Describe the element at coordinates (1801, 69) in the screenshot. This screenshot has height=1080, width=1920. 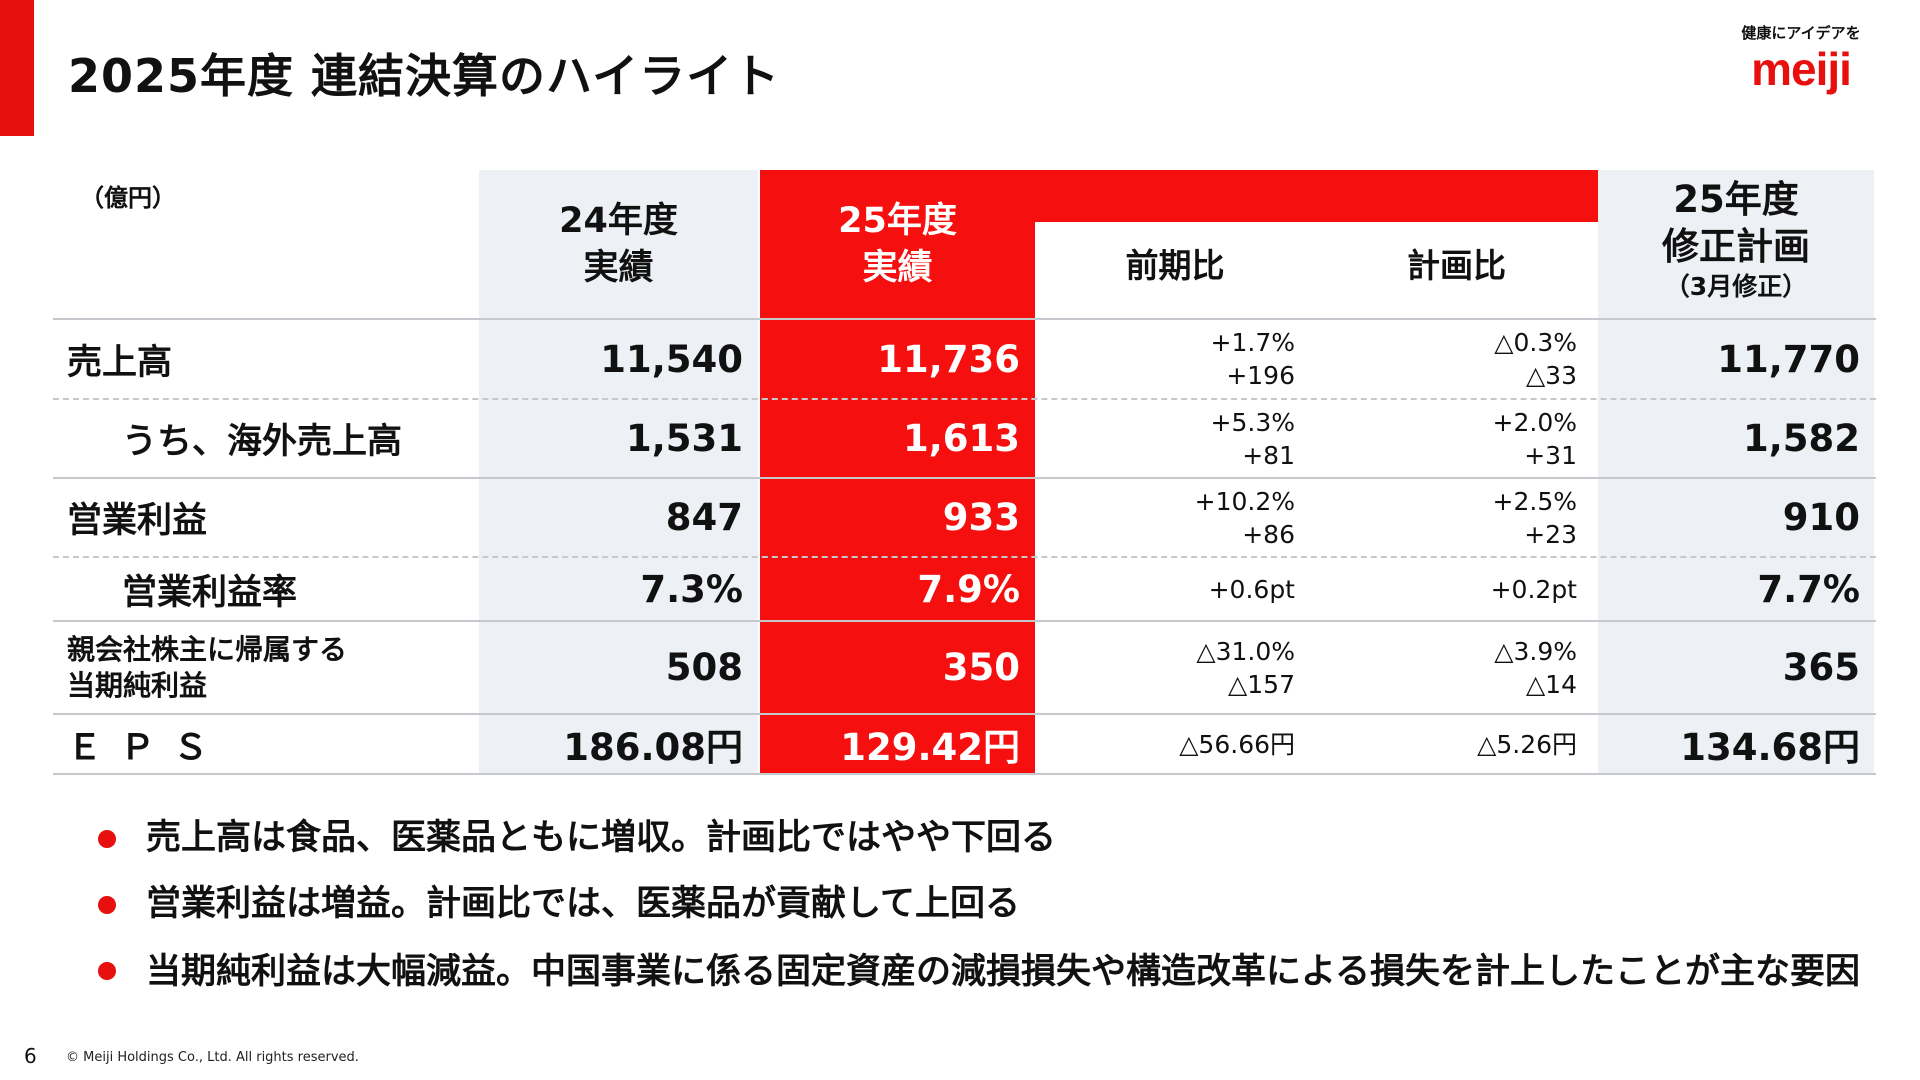
I see `logo-wordmark: meiji` at that location.